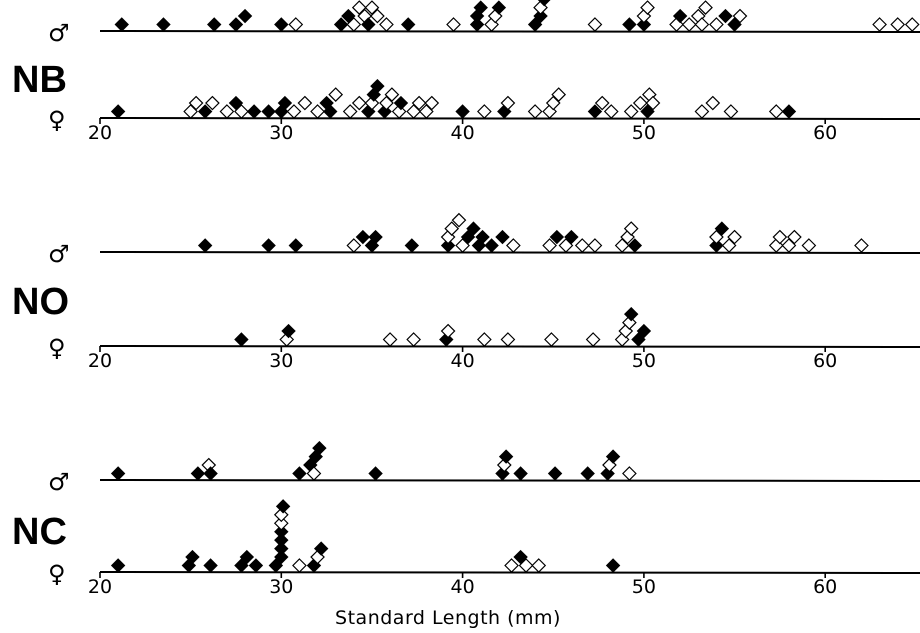 The image size is (920, 633). I want to click on group-label: NC, so click(39, 532).